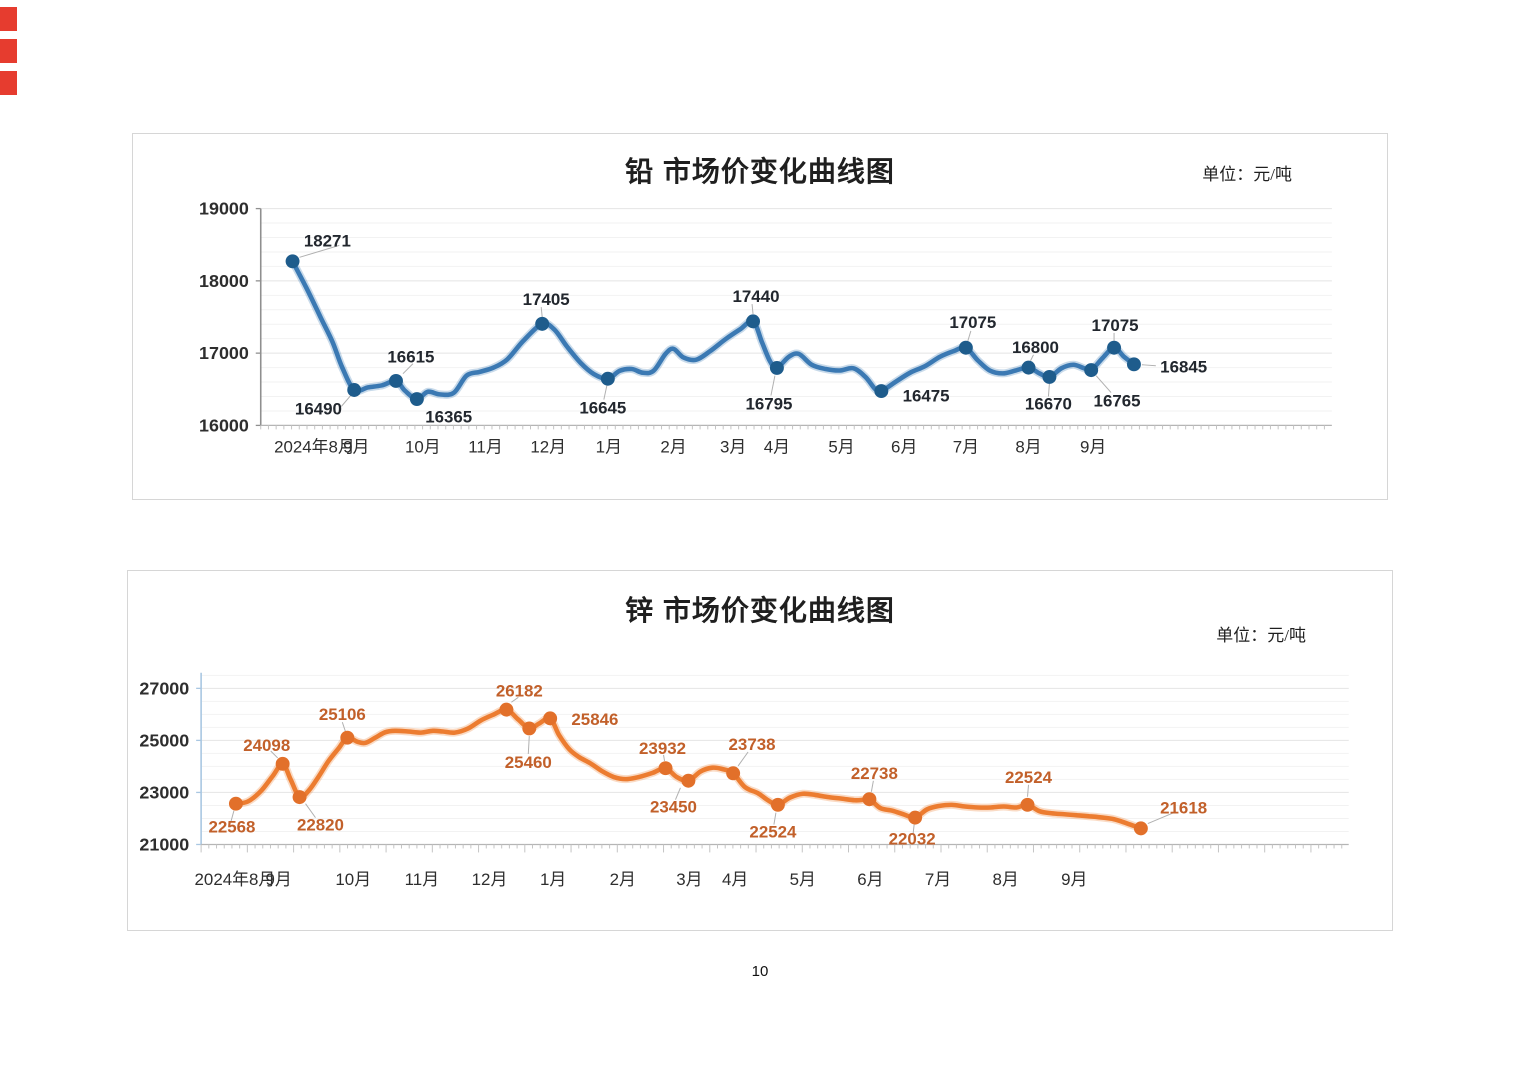  I want to click on data-point-label: 25106, so click(342, 714).